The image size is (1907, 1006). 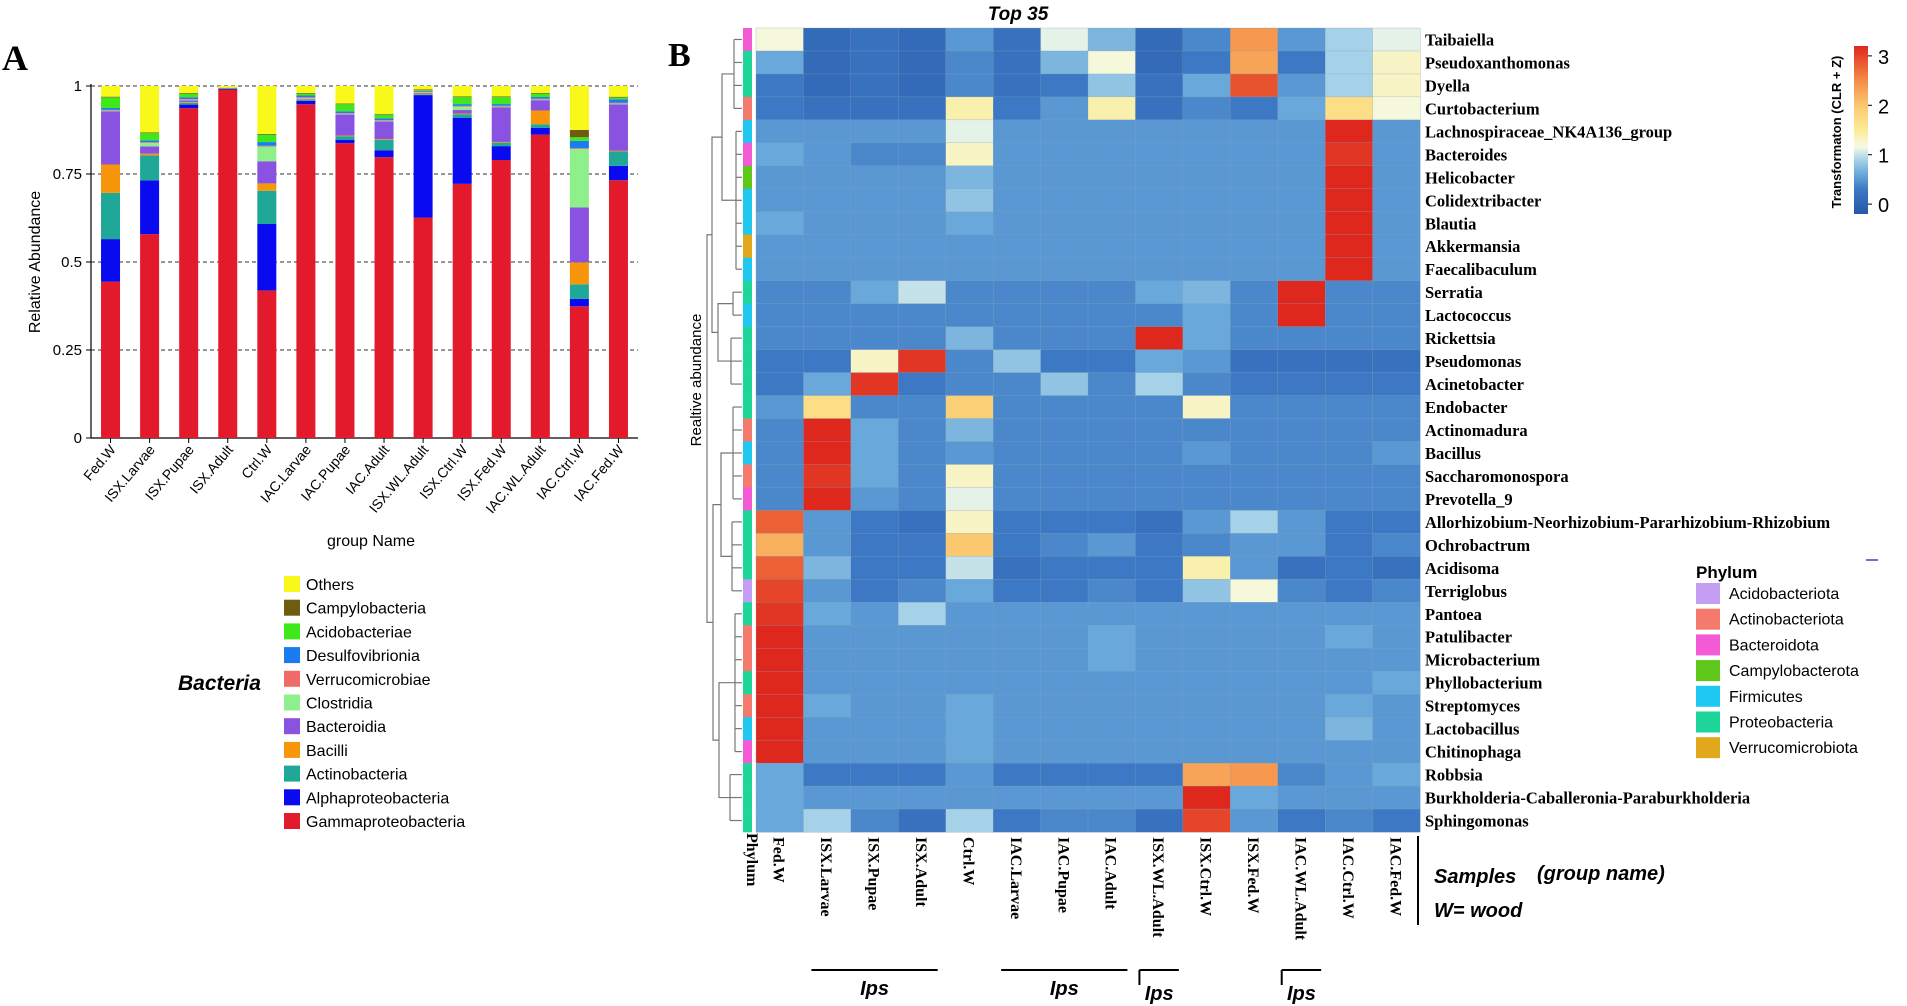 What do you see at coordinates (364, 262) in the screenshot?
I see `panel-a-bars` at bounding box center [364, 262].